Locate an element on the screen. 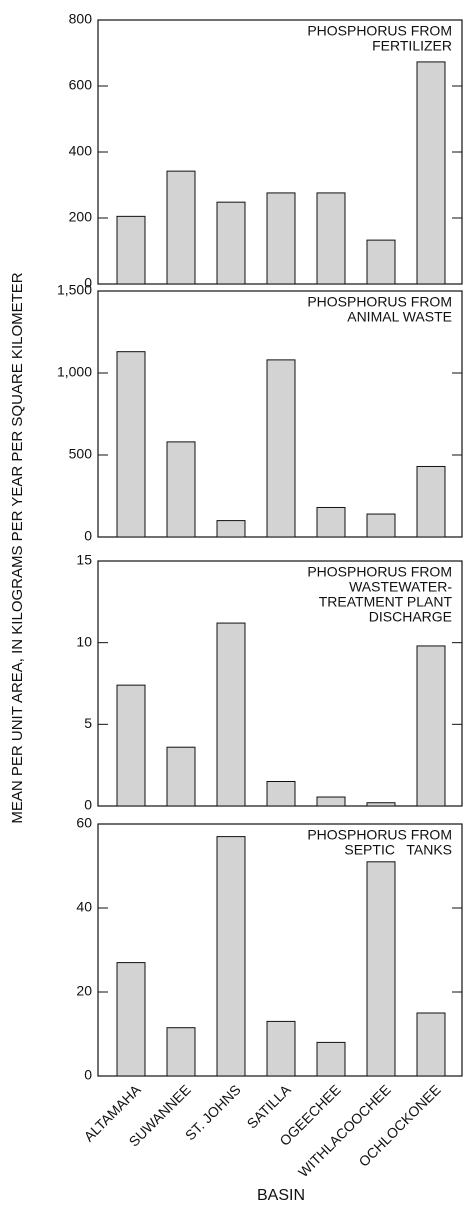 The height and width of the screenshot is (1214, 468). y-tick-label: 40 is located at coordinates (84, 907).